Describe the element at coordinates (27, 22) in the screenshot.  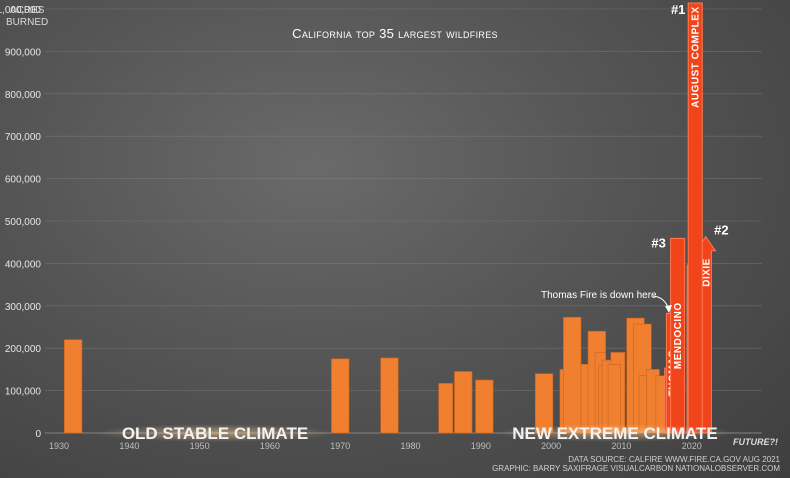
I see `y-axis-label-line2: BURNED` at that location.